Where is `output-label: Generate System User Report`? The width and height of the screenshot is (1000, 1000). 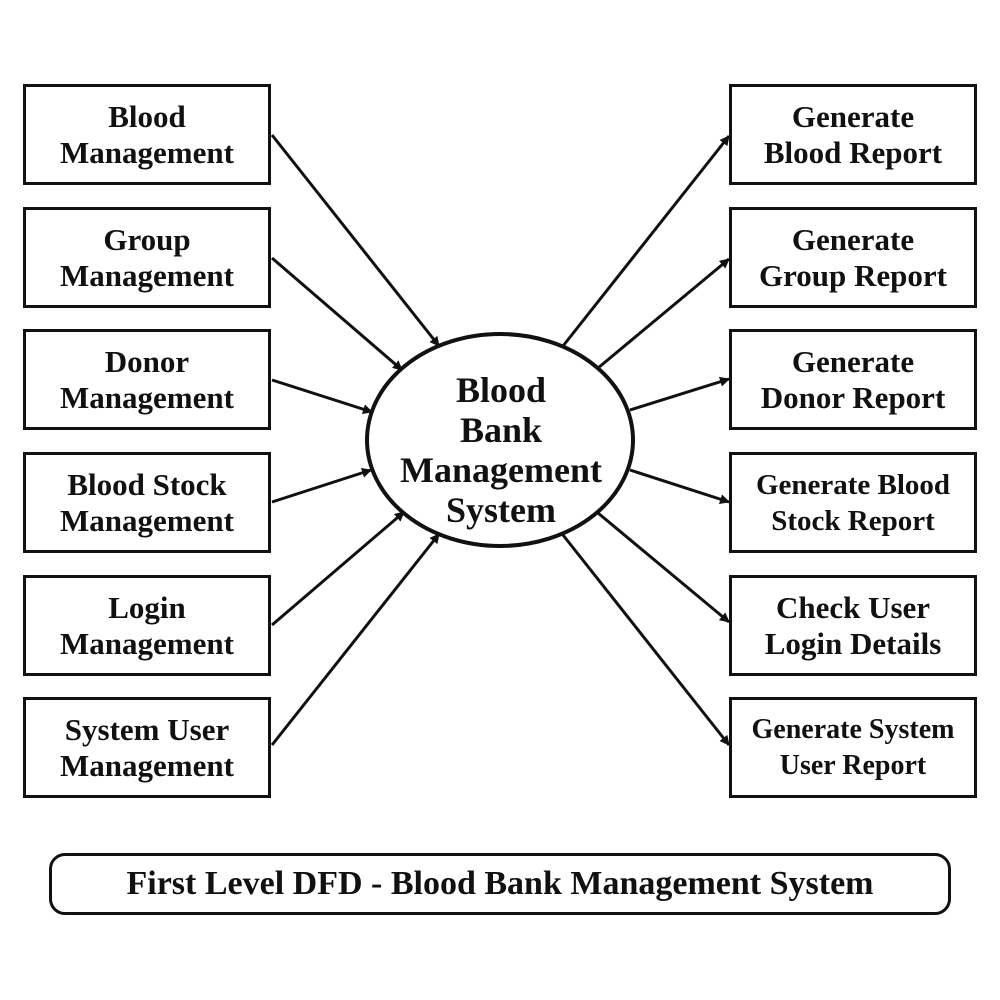
output-label: Generate System User Report is located at coordinates (853, 747).